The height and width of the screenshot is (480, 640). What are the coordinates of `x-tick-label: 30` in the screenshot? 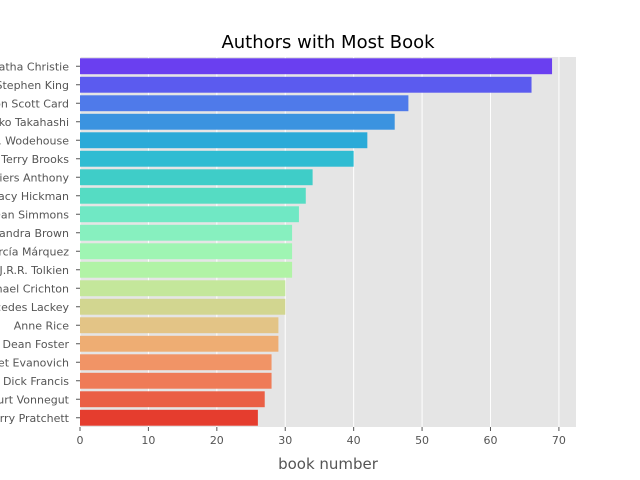 It's located at (285, 440).